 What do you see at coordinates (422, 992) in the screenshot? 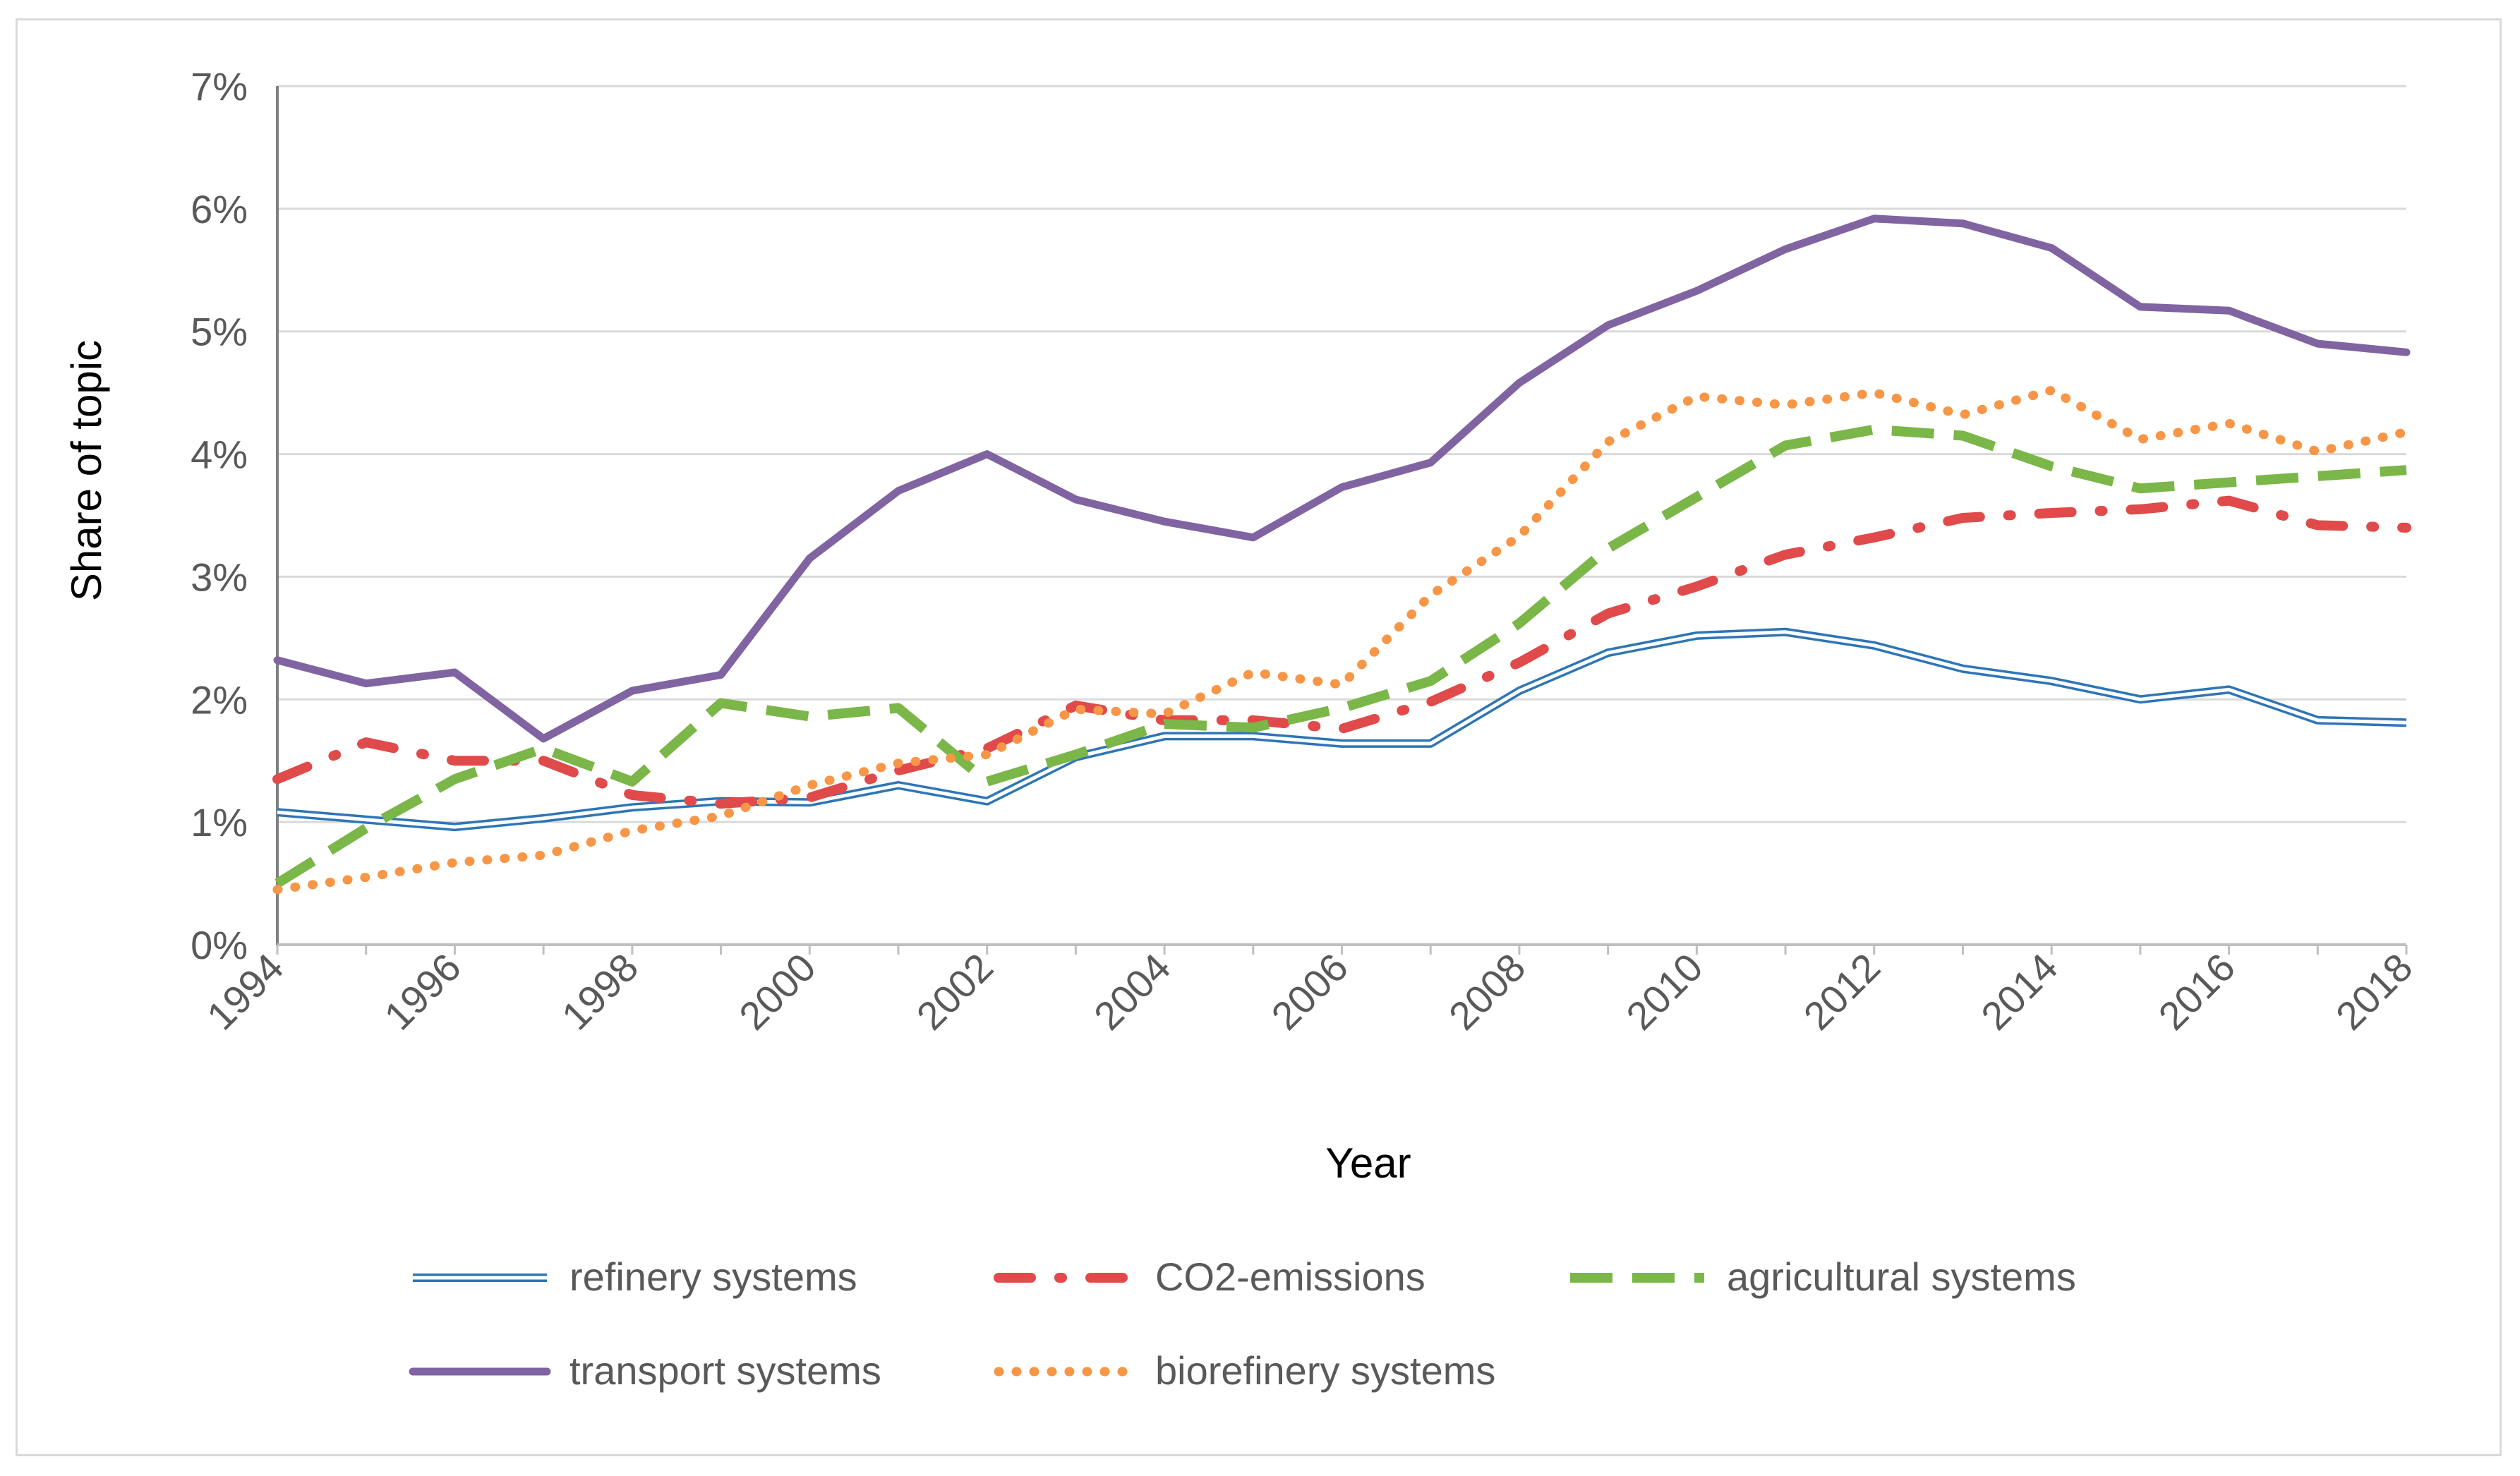
I see `x-tick-label: 1996` at bounding box center [422, 992].